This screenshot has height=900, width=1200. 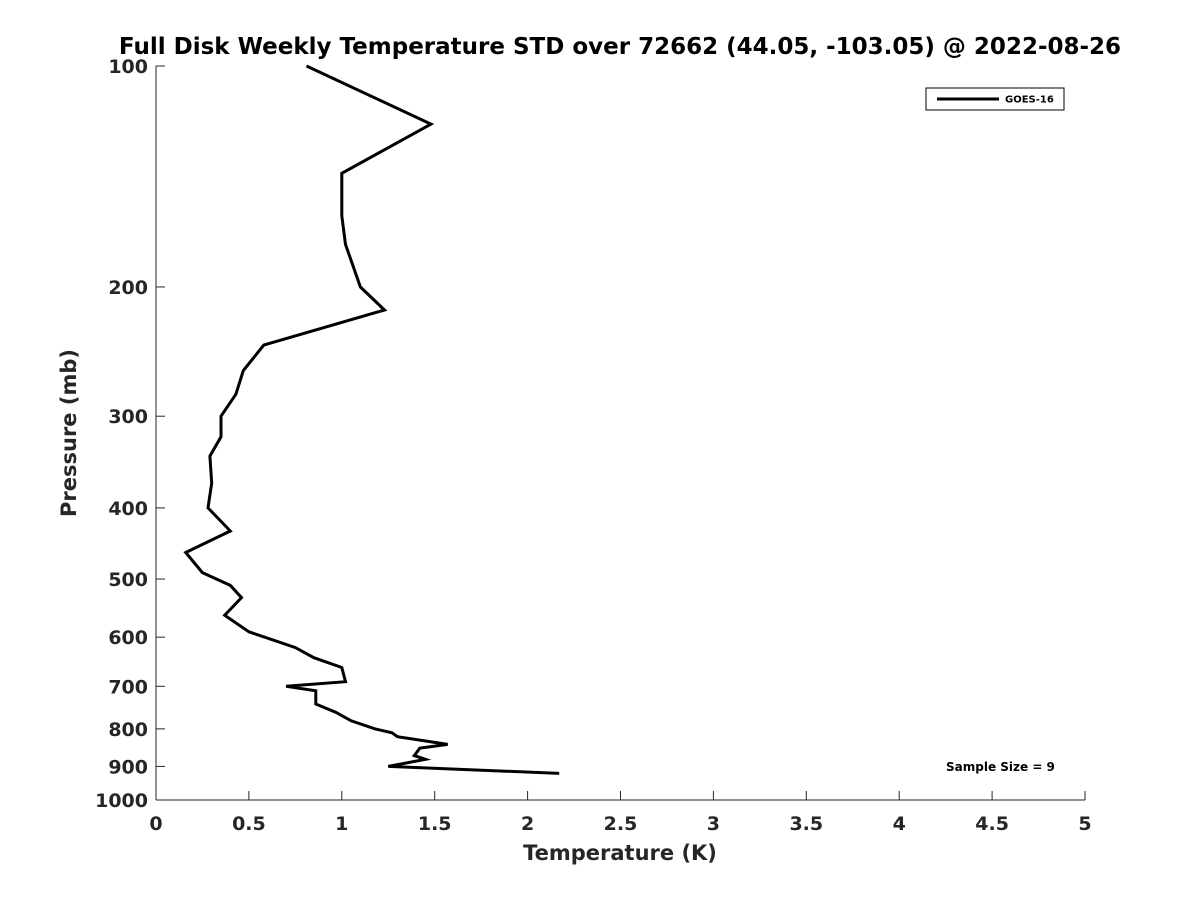 I want to click on x-tick-label: 4.5, so click(x=992, y=824).